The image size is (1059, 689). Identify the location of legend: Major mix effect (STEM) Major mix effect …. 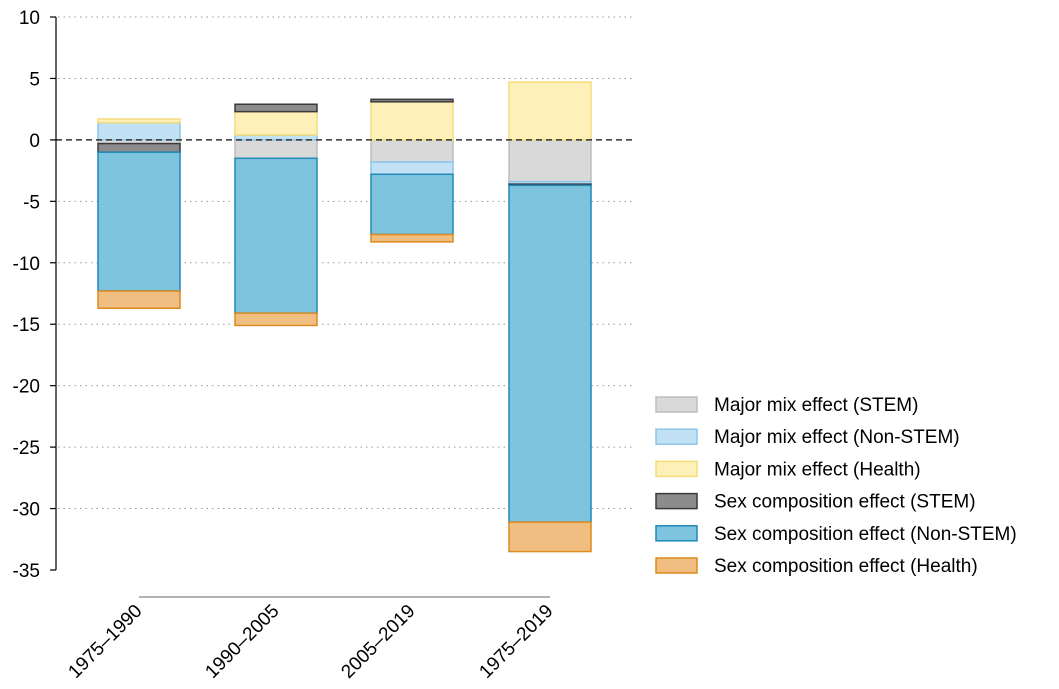
(836, 486).